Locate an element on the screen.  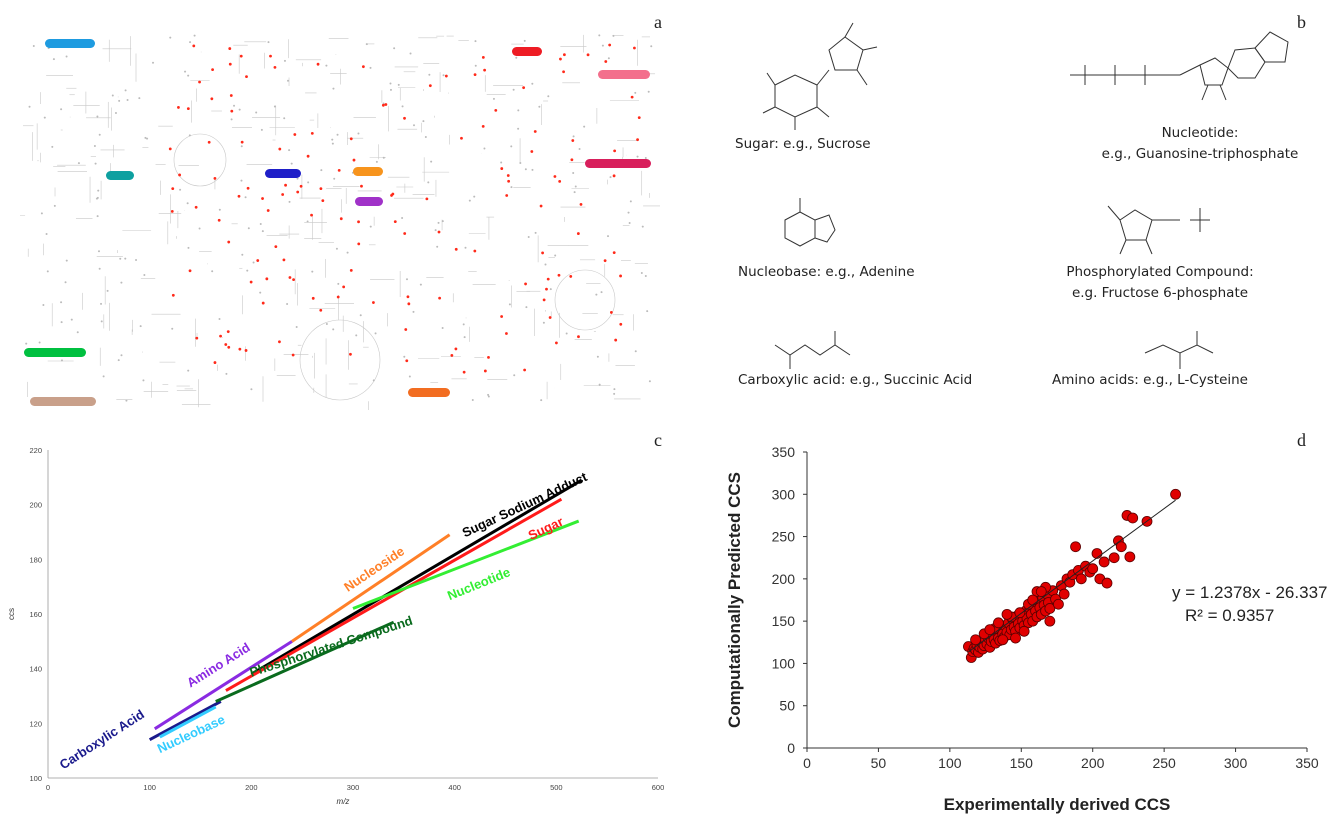
r-squared-label: R² = 0.9357 is located at coordinates (1229, 615).